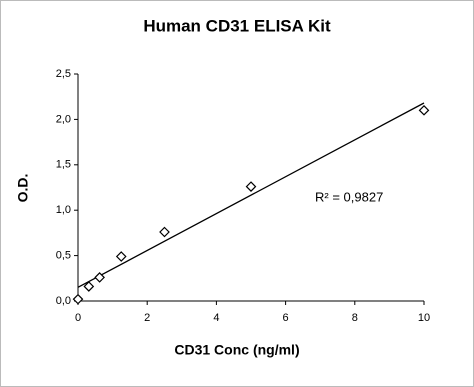 The height and width of the screenshot is (387, 474). Describe the element at coordinates (63, 74) in the screenshot. I see `y-tick-label: 2,5` at that location.